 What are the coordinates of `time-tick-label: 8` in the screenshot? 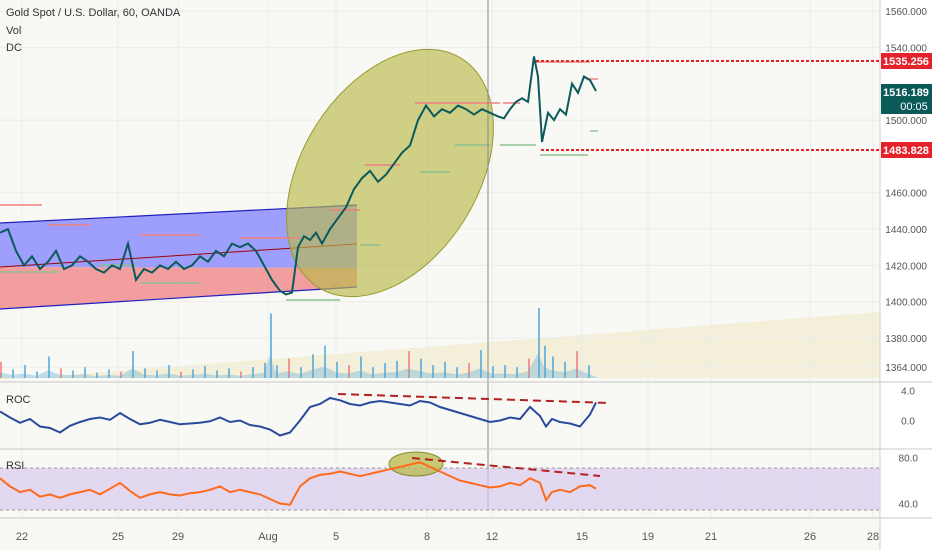 It's located at (427, 537).